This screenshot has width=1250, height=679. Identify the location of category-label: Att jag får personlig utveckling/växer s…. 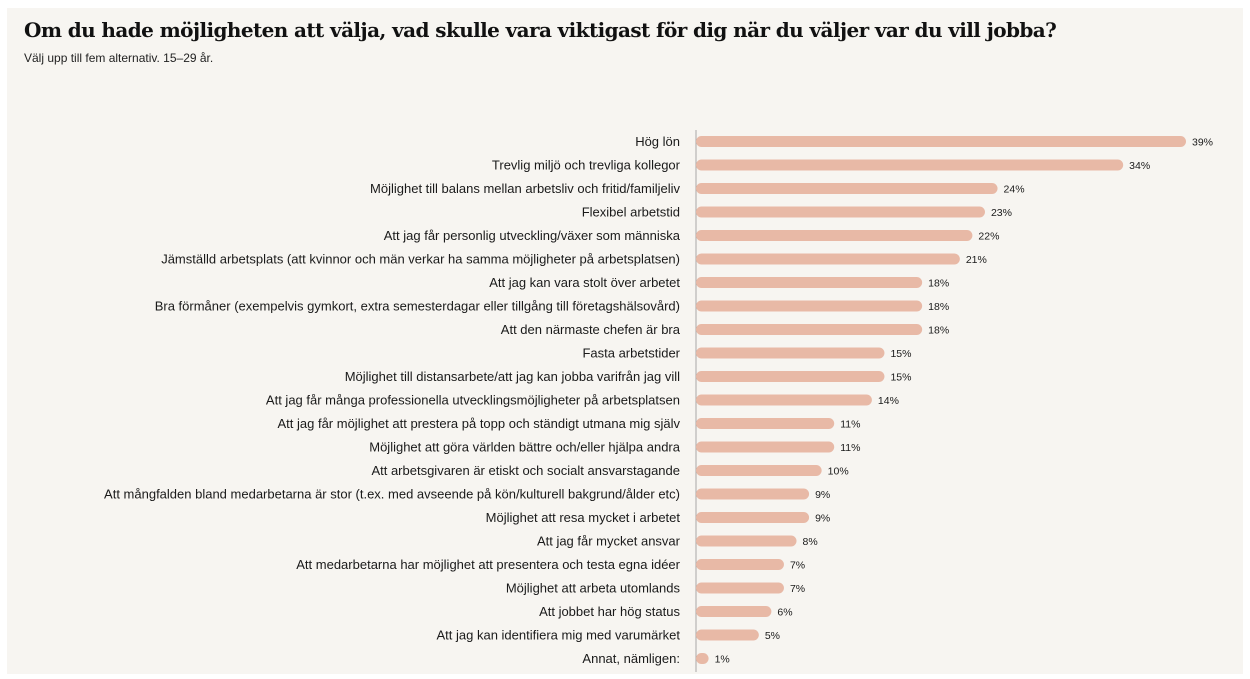
(532, 235).